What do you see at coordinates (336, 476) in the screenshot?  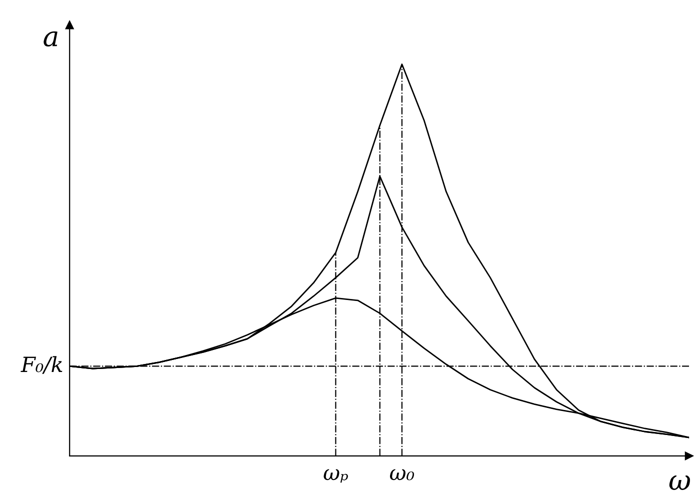 I see `x-tick-label: ωₚ` at bounding box center [336, 476].